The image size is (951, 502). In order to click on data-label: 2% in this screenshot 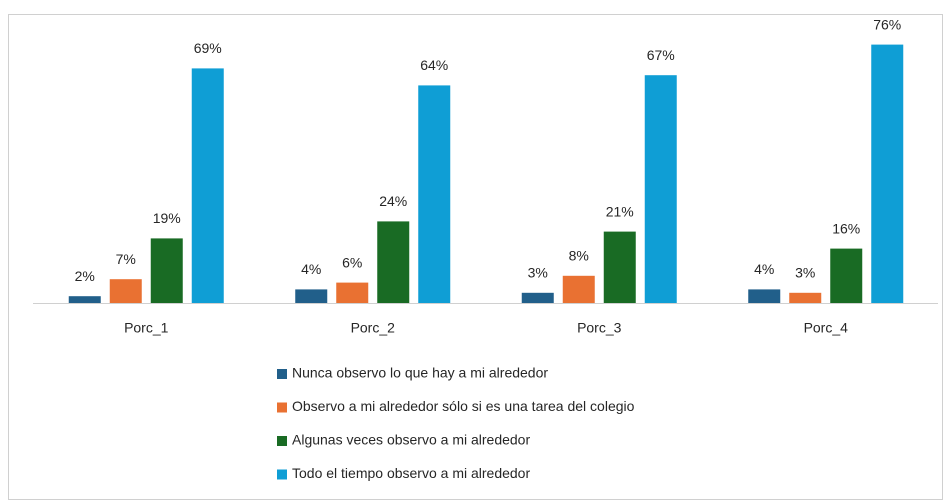, I will do `click(85, 276)`.